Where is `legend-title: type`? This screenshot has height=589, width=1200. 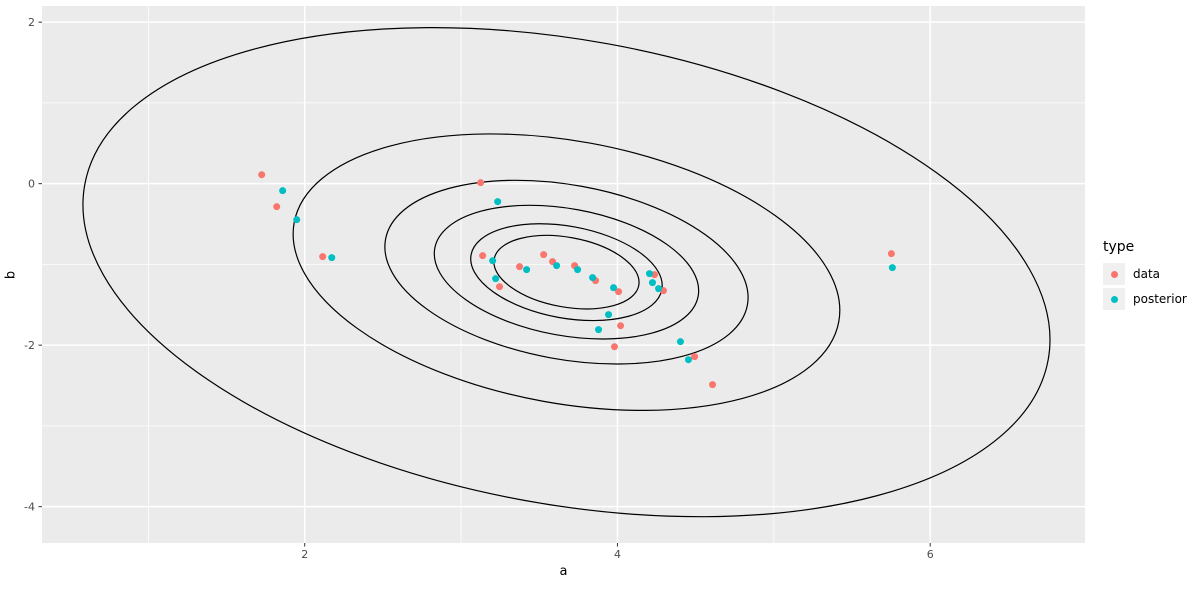 legend-title: type is located at coordinates (1119, 247).